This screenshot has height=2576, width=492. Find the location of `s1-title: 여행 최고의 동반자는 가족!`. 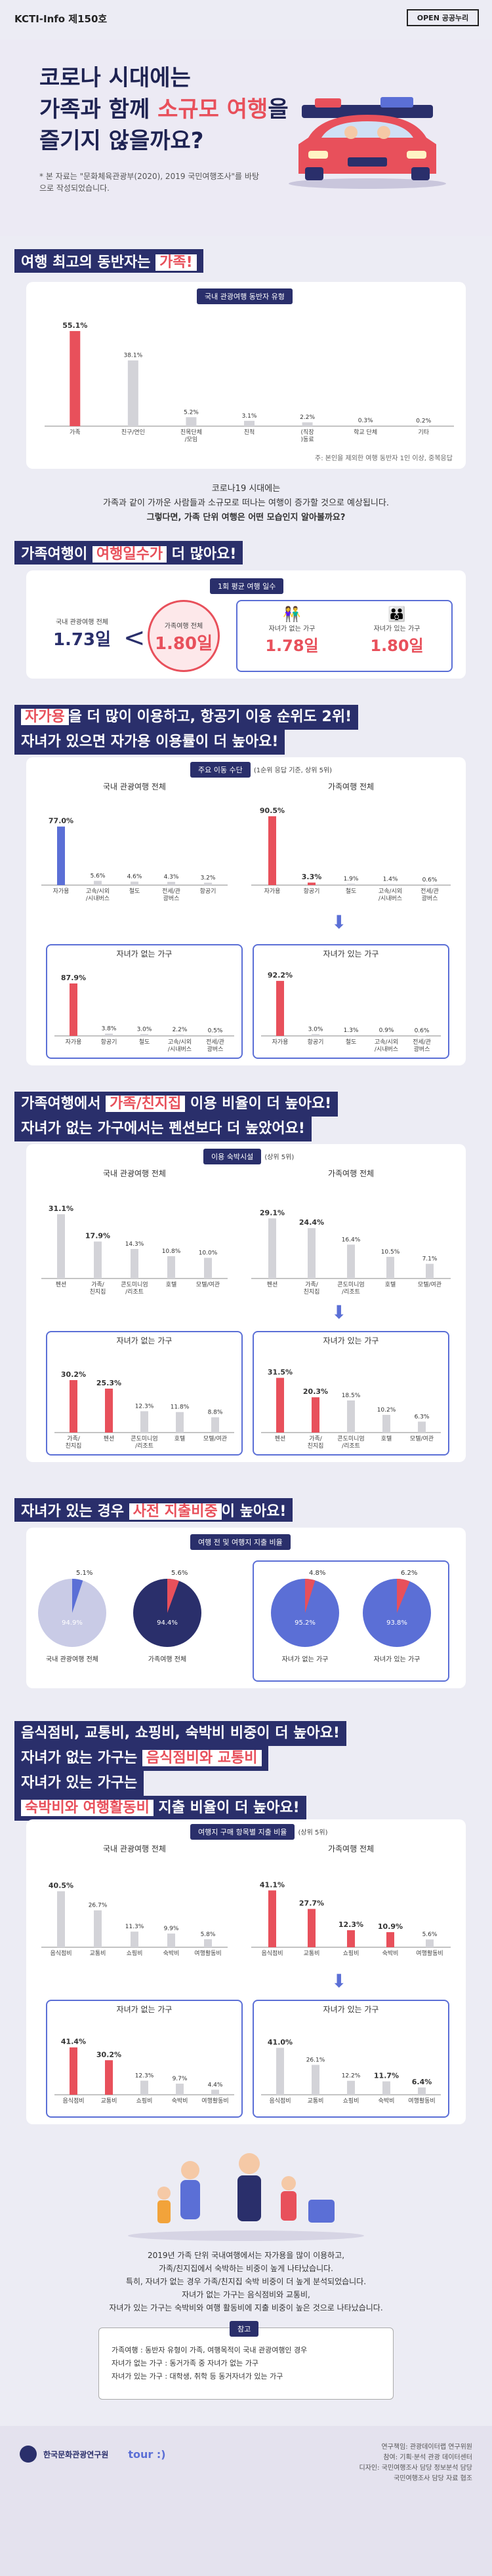

s1-title: 여행 최고의 동반자는 가족! is located at coordinates (109, 261).